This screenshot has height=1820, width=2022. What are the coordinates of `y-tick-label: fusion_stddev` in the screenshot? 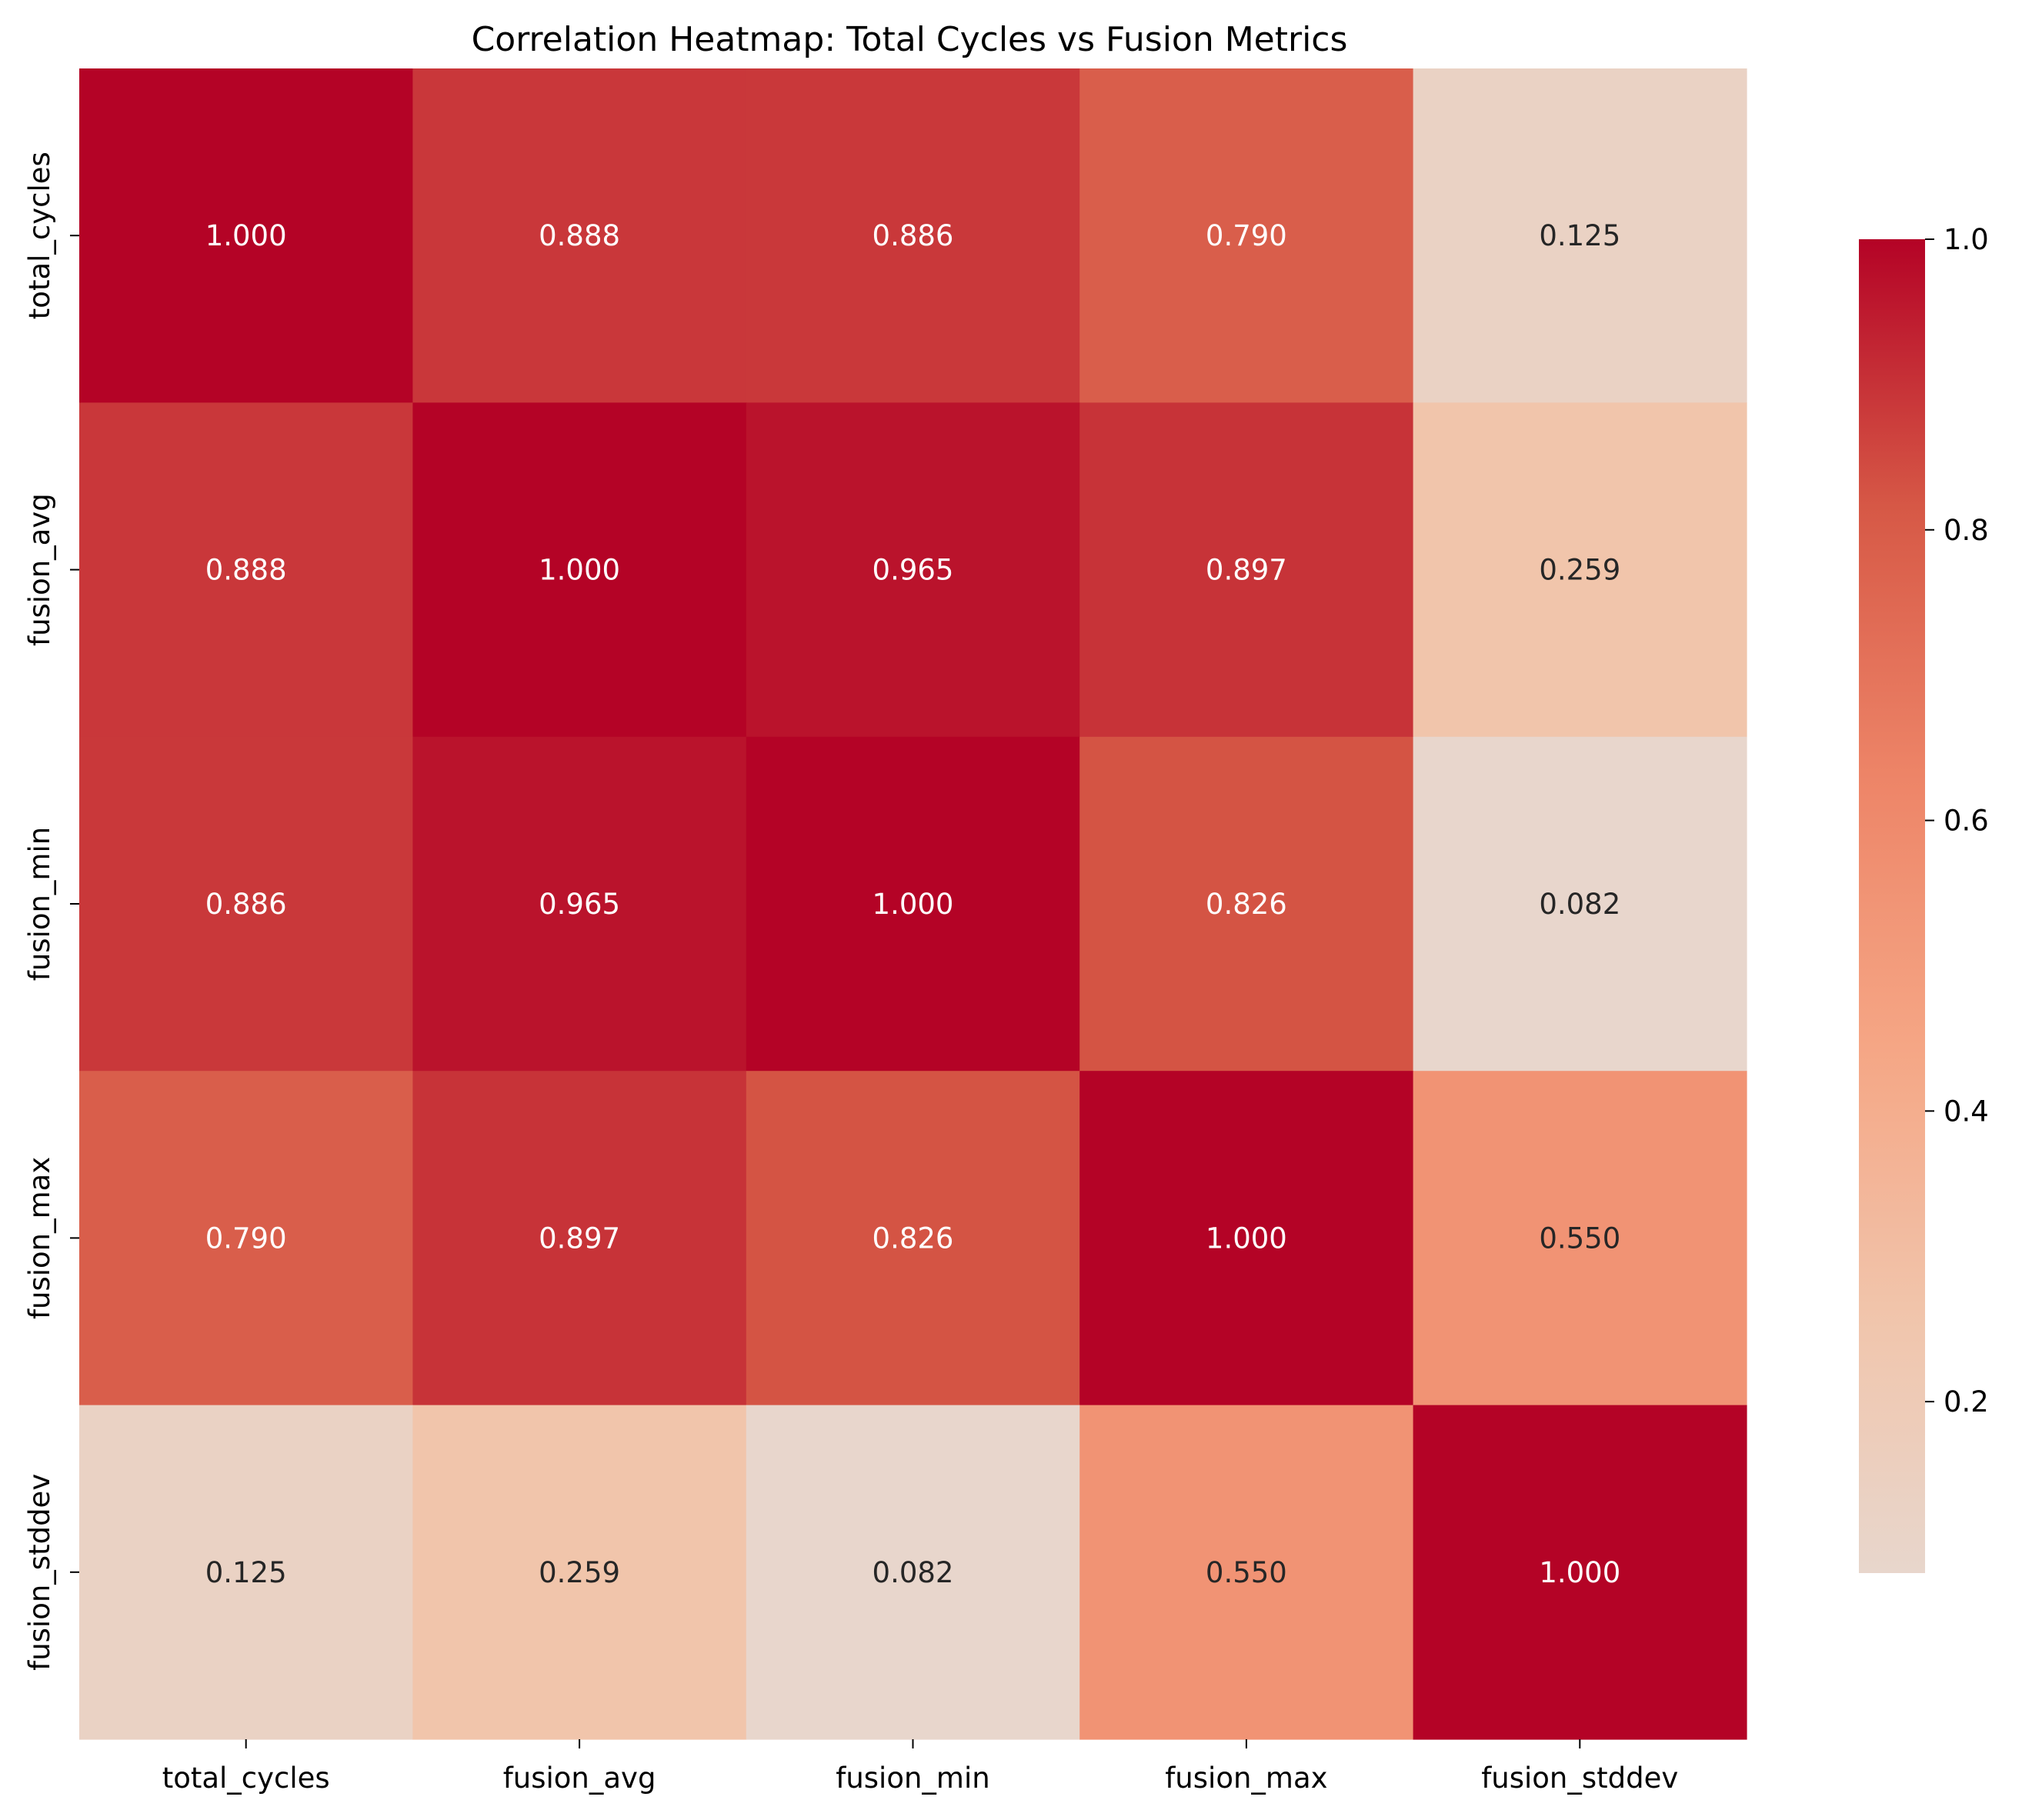 It's located at (39, 1572).